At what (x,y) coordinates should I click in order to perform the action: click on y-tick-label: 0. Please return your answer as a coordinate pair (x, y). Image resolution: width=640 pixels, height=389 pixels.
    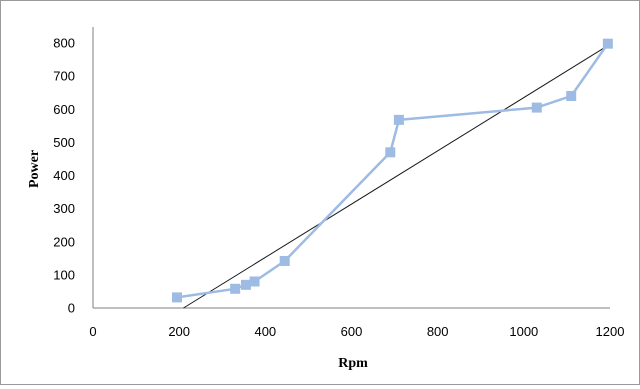
    Looking at the image, I should click on (71, 308).